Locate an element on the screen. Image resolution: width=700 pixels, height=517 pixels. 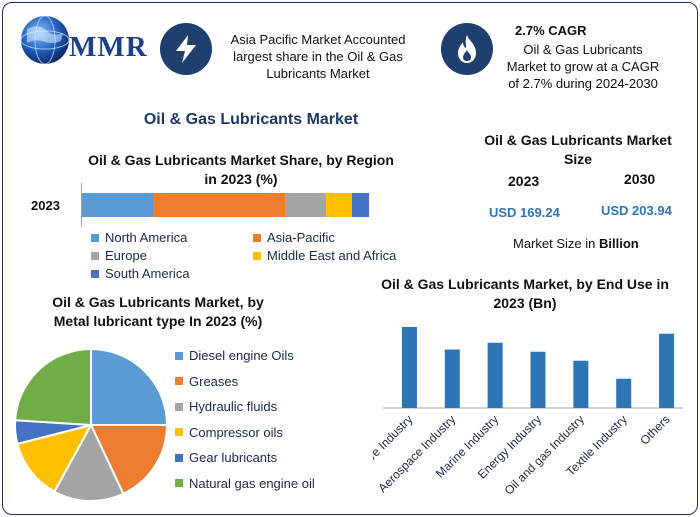
region-legend-item-south-america: South America is located at coordinates (140, 273).